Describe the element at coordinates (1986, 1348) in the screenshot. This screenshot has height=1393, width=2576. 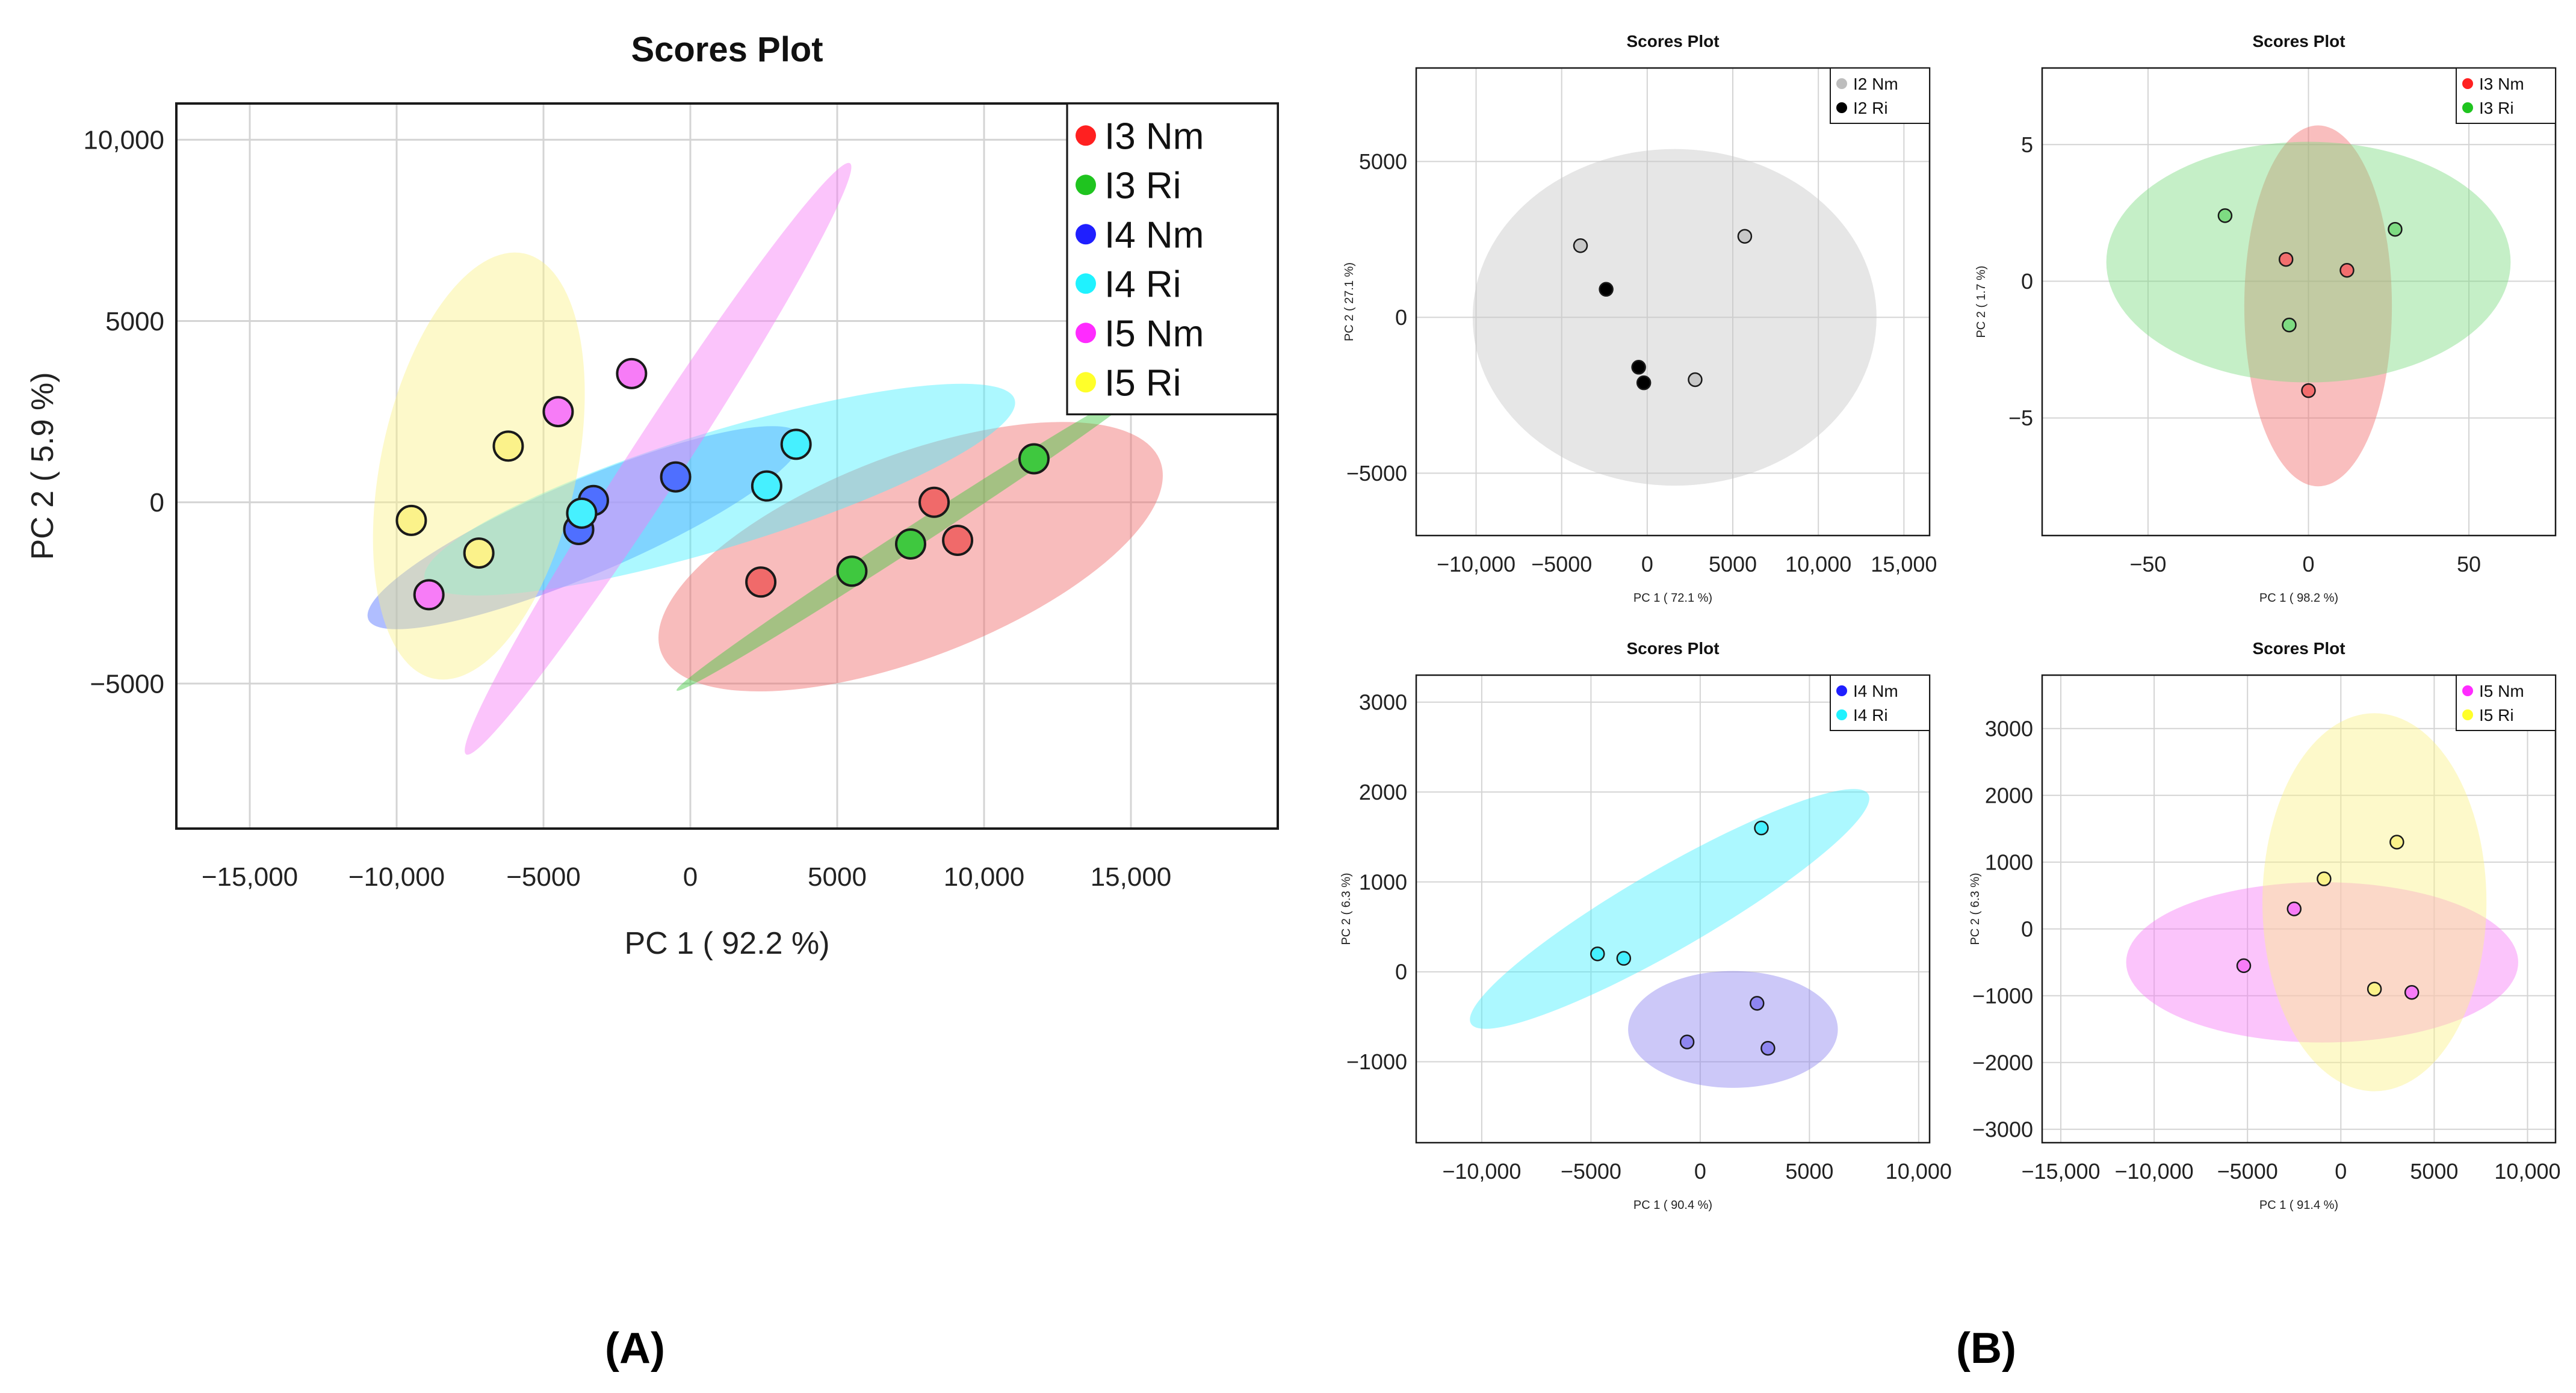
I see `panel-label-b: (B)` at that location.